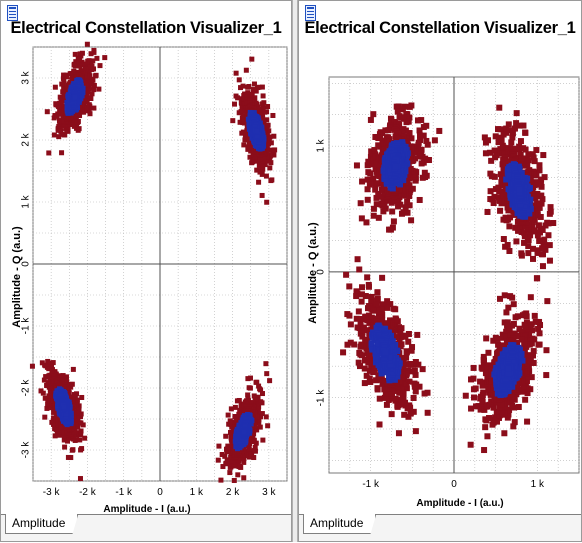 Image resolution: width=582 pixels, height=543 pixels. What do you see at coordinates (12, 13) in the screenshot?
I see `window-app-icon` at bounding box center [12, 13].